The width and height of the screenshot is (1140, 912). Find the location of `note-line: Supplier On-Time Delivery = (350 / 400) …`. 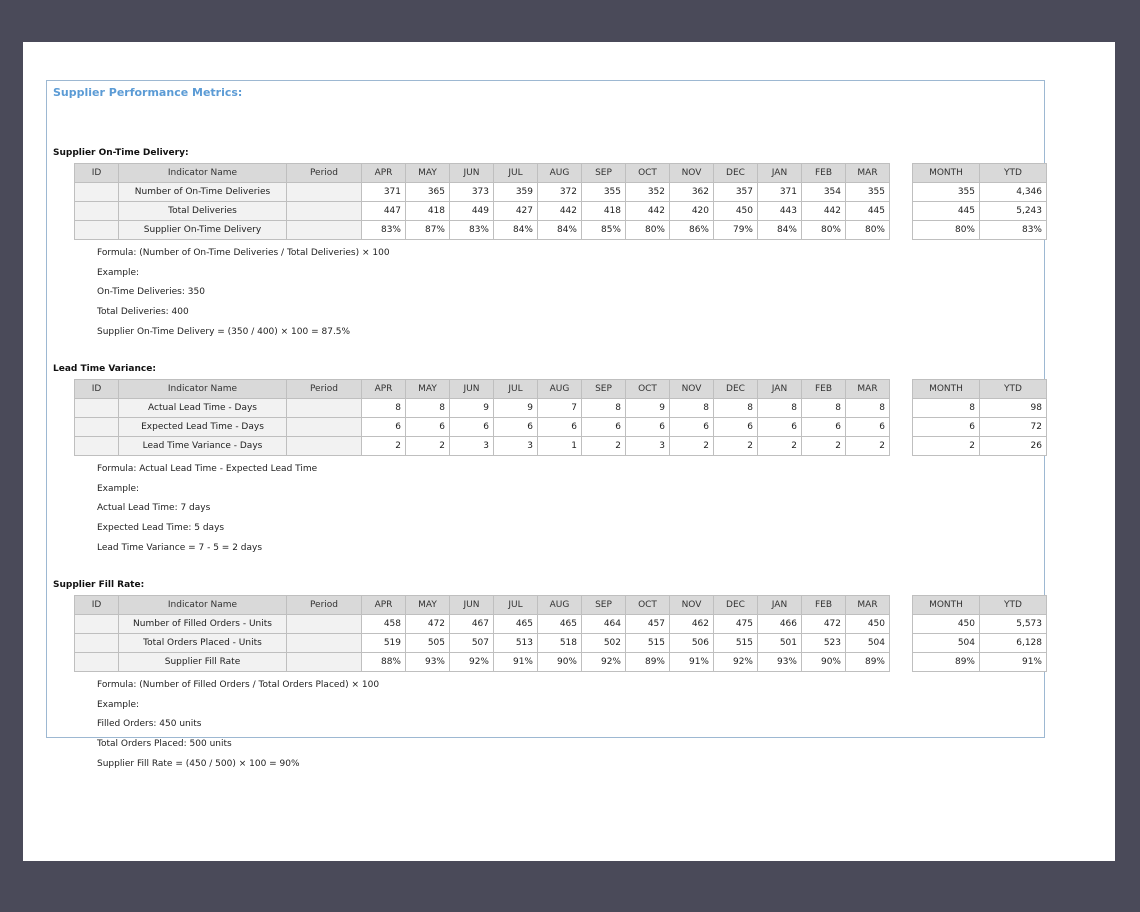

note-line: Supplier On-Time Delivery = (350 / 400) … is located at coordinates (224, 331).